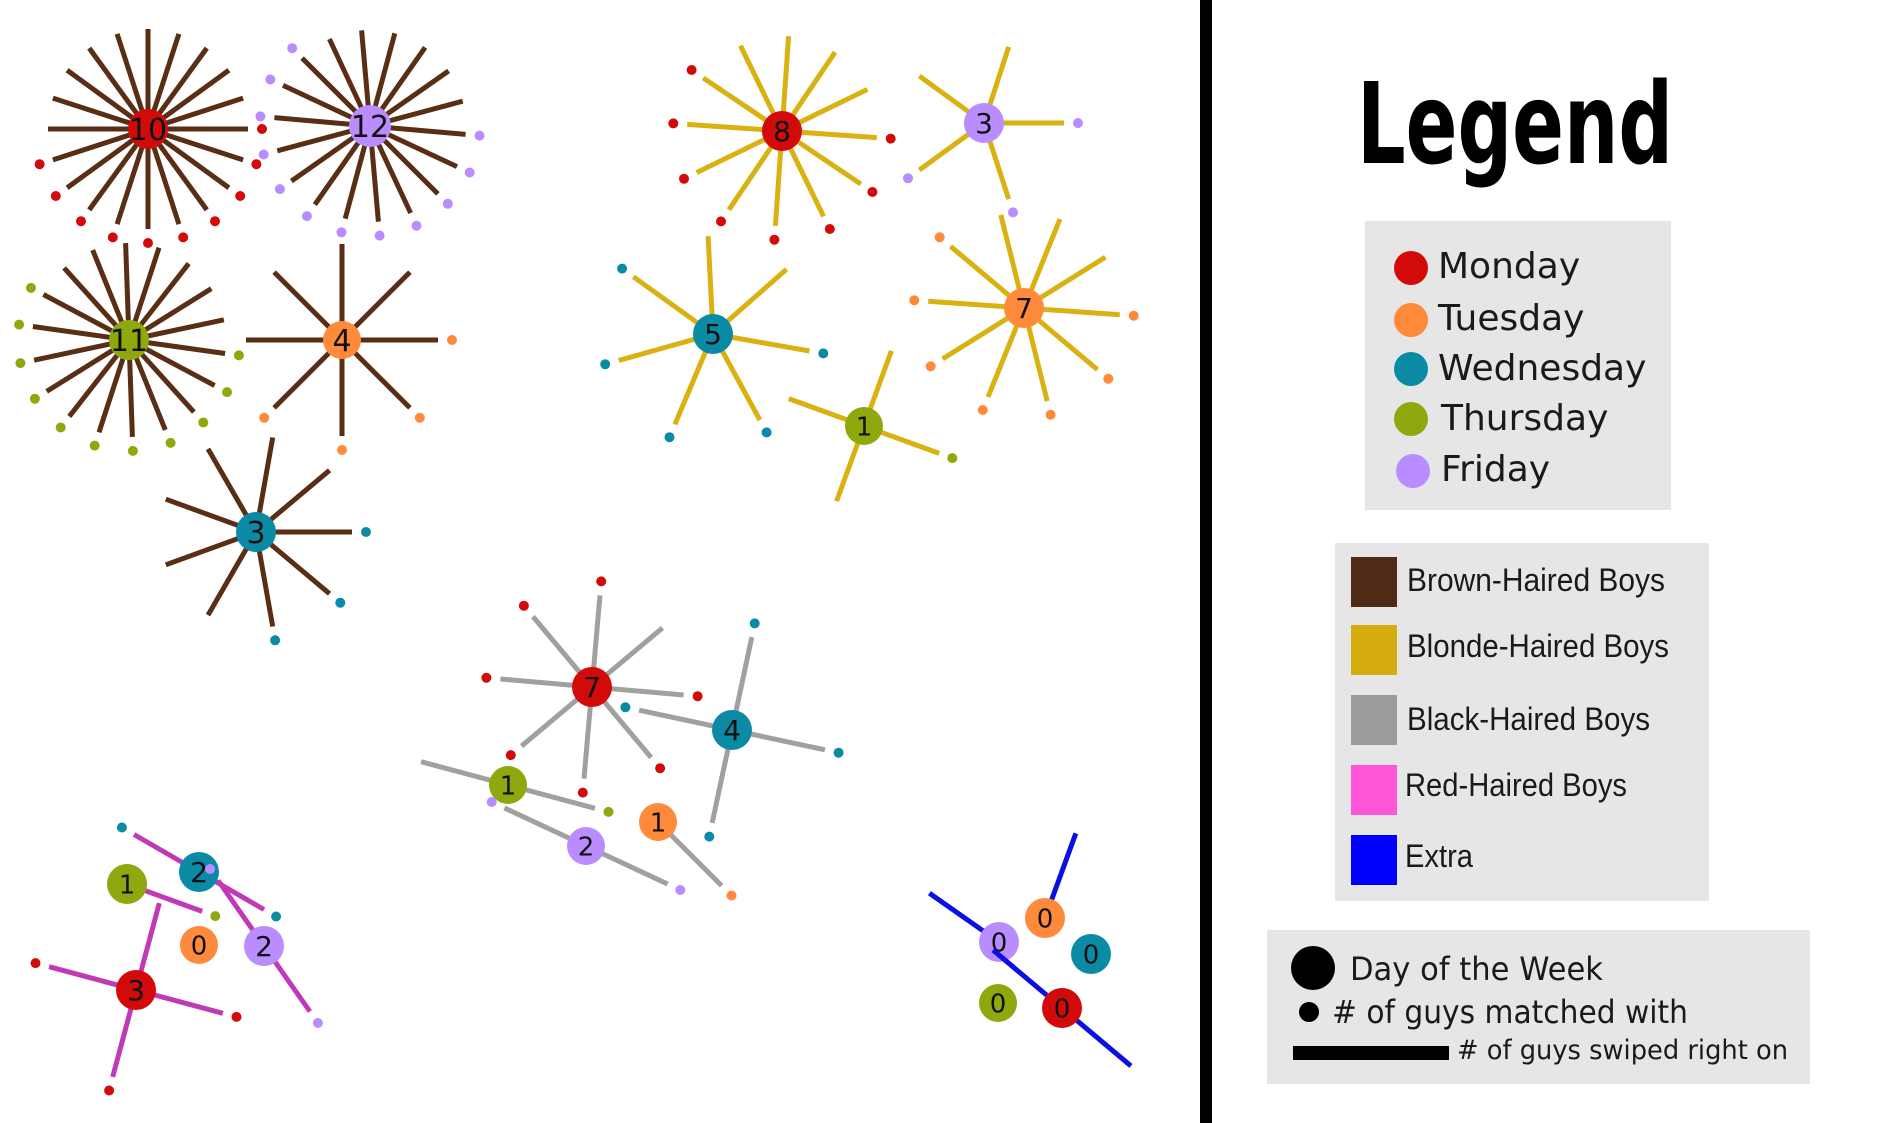  What do you see at coordinates (370, 127) in the screenshot?
I see `matched-count-label: 12` at bounding box center [370, 127].